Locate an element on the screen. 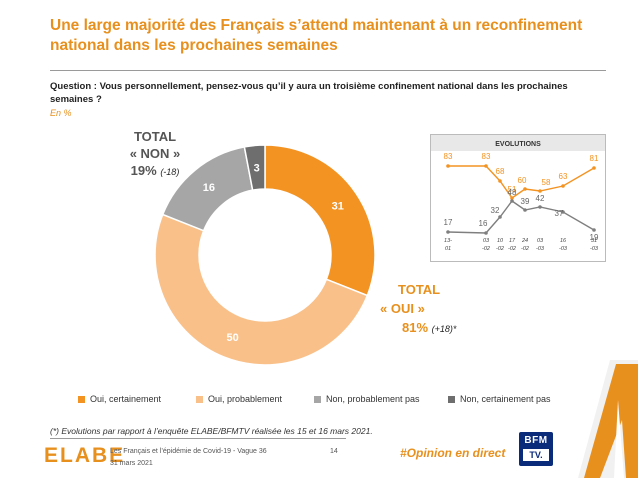 This screenshot has width=638, height=478. total-non-label: « NON » is located at coordinates (155, 153).